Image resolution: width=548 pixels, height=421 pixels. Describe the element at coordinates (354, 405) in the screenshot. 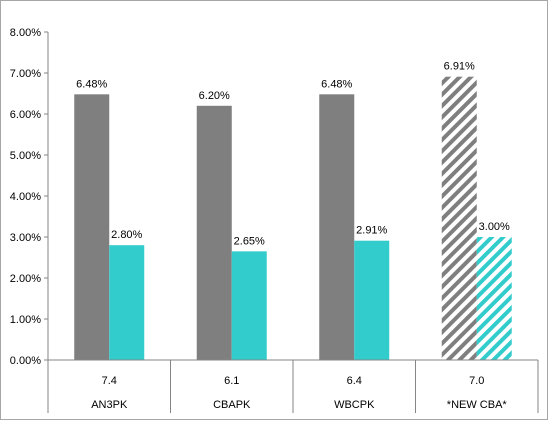

I see `category-label-bottom: WBCPK` at that location.